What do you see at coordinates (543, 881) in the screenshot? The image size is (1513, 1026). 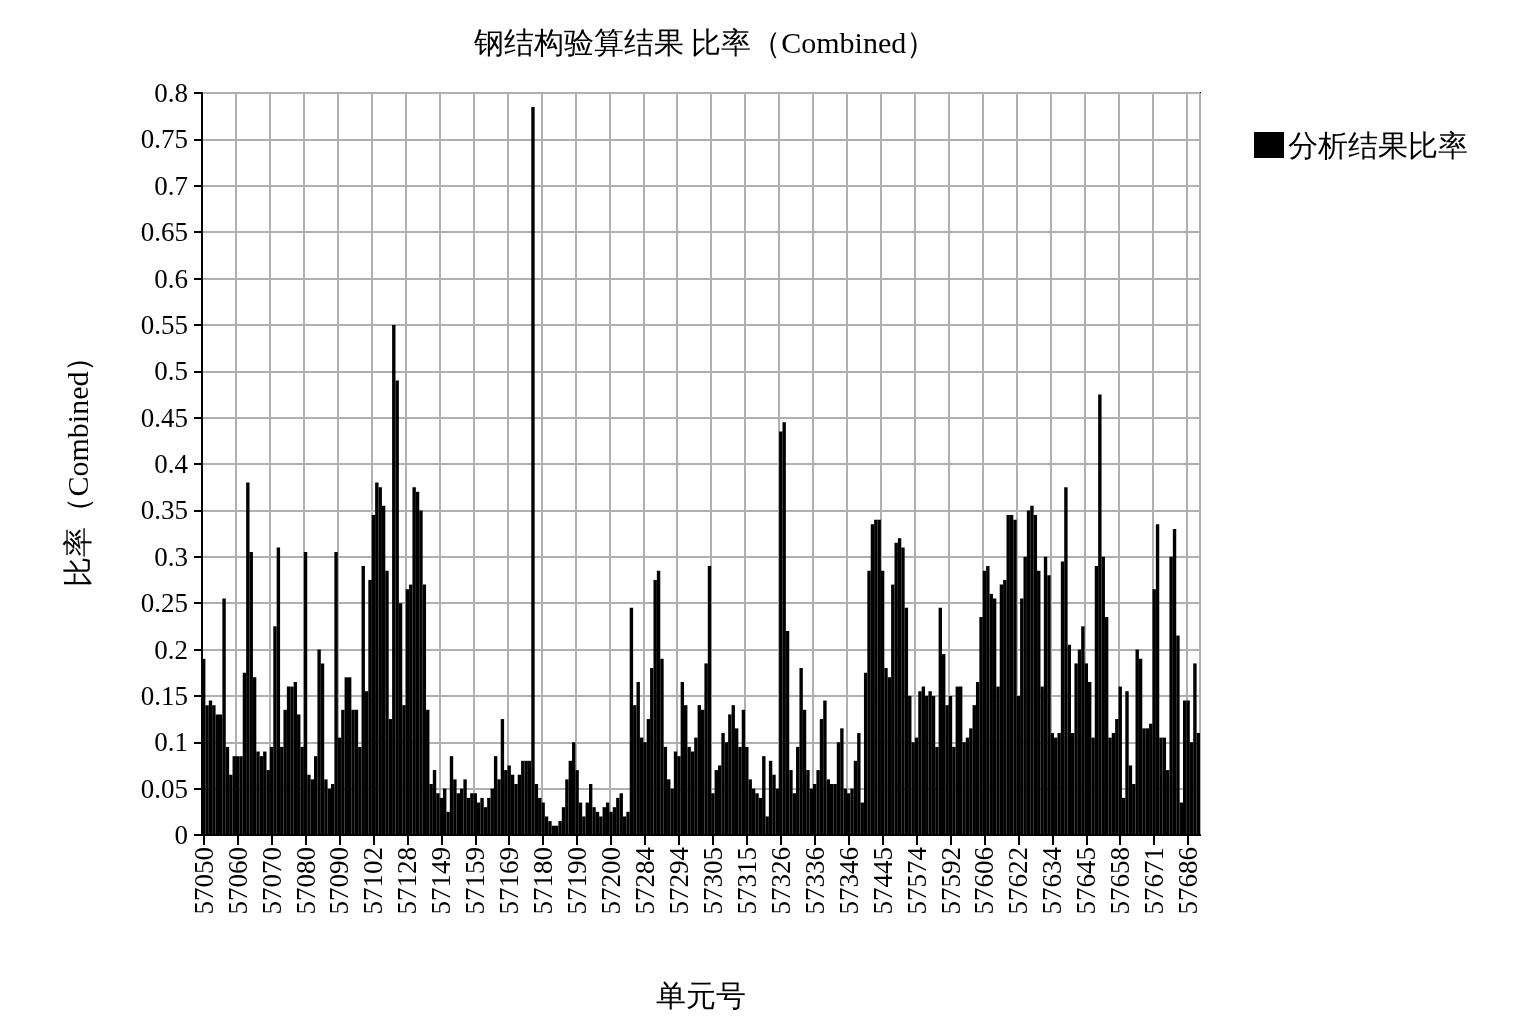 I see `x-tick-label: 57180` at bounding box center [543, 881].